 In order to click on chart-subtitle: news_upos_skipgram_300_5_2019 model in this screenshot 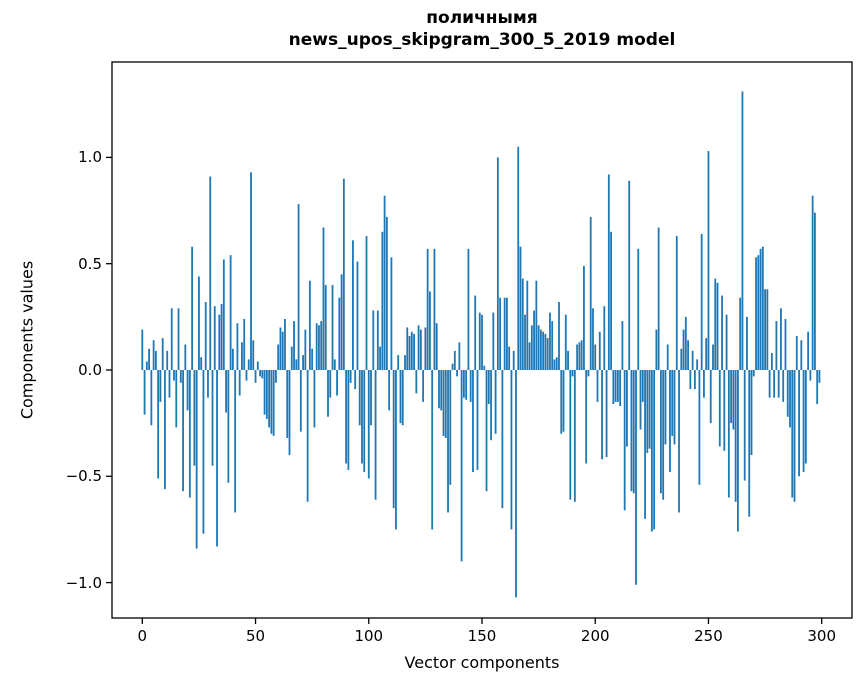, I will do `click(482, 40)`.